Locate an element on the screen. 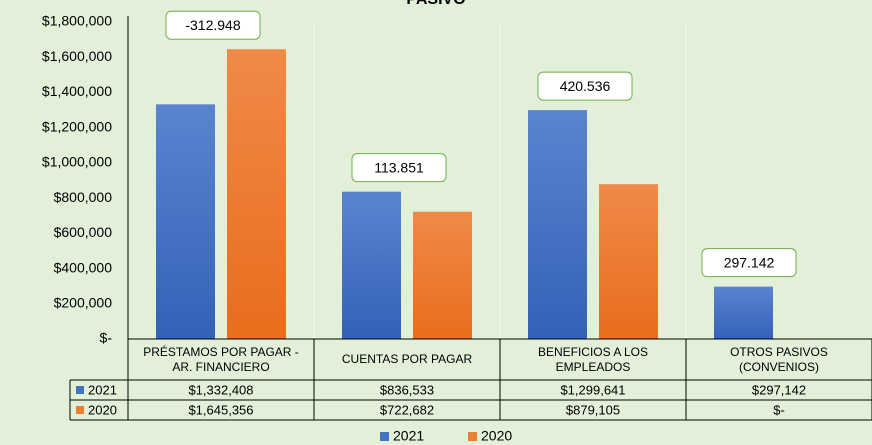 The height and width of the screenshot is (445, 872). y-tick-label: $600,000 is located at coordinates (83, 232).